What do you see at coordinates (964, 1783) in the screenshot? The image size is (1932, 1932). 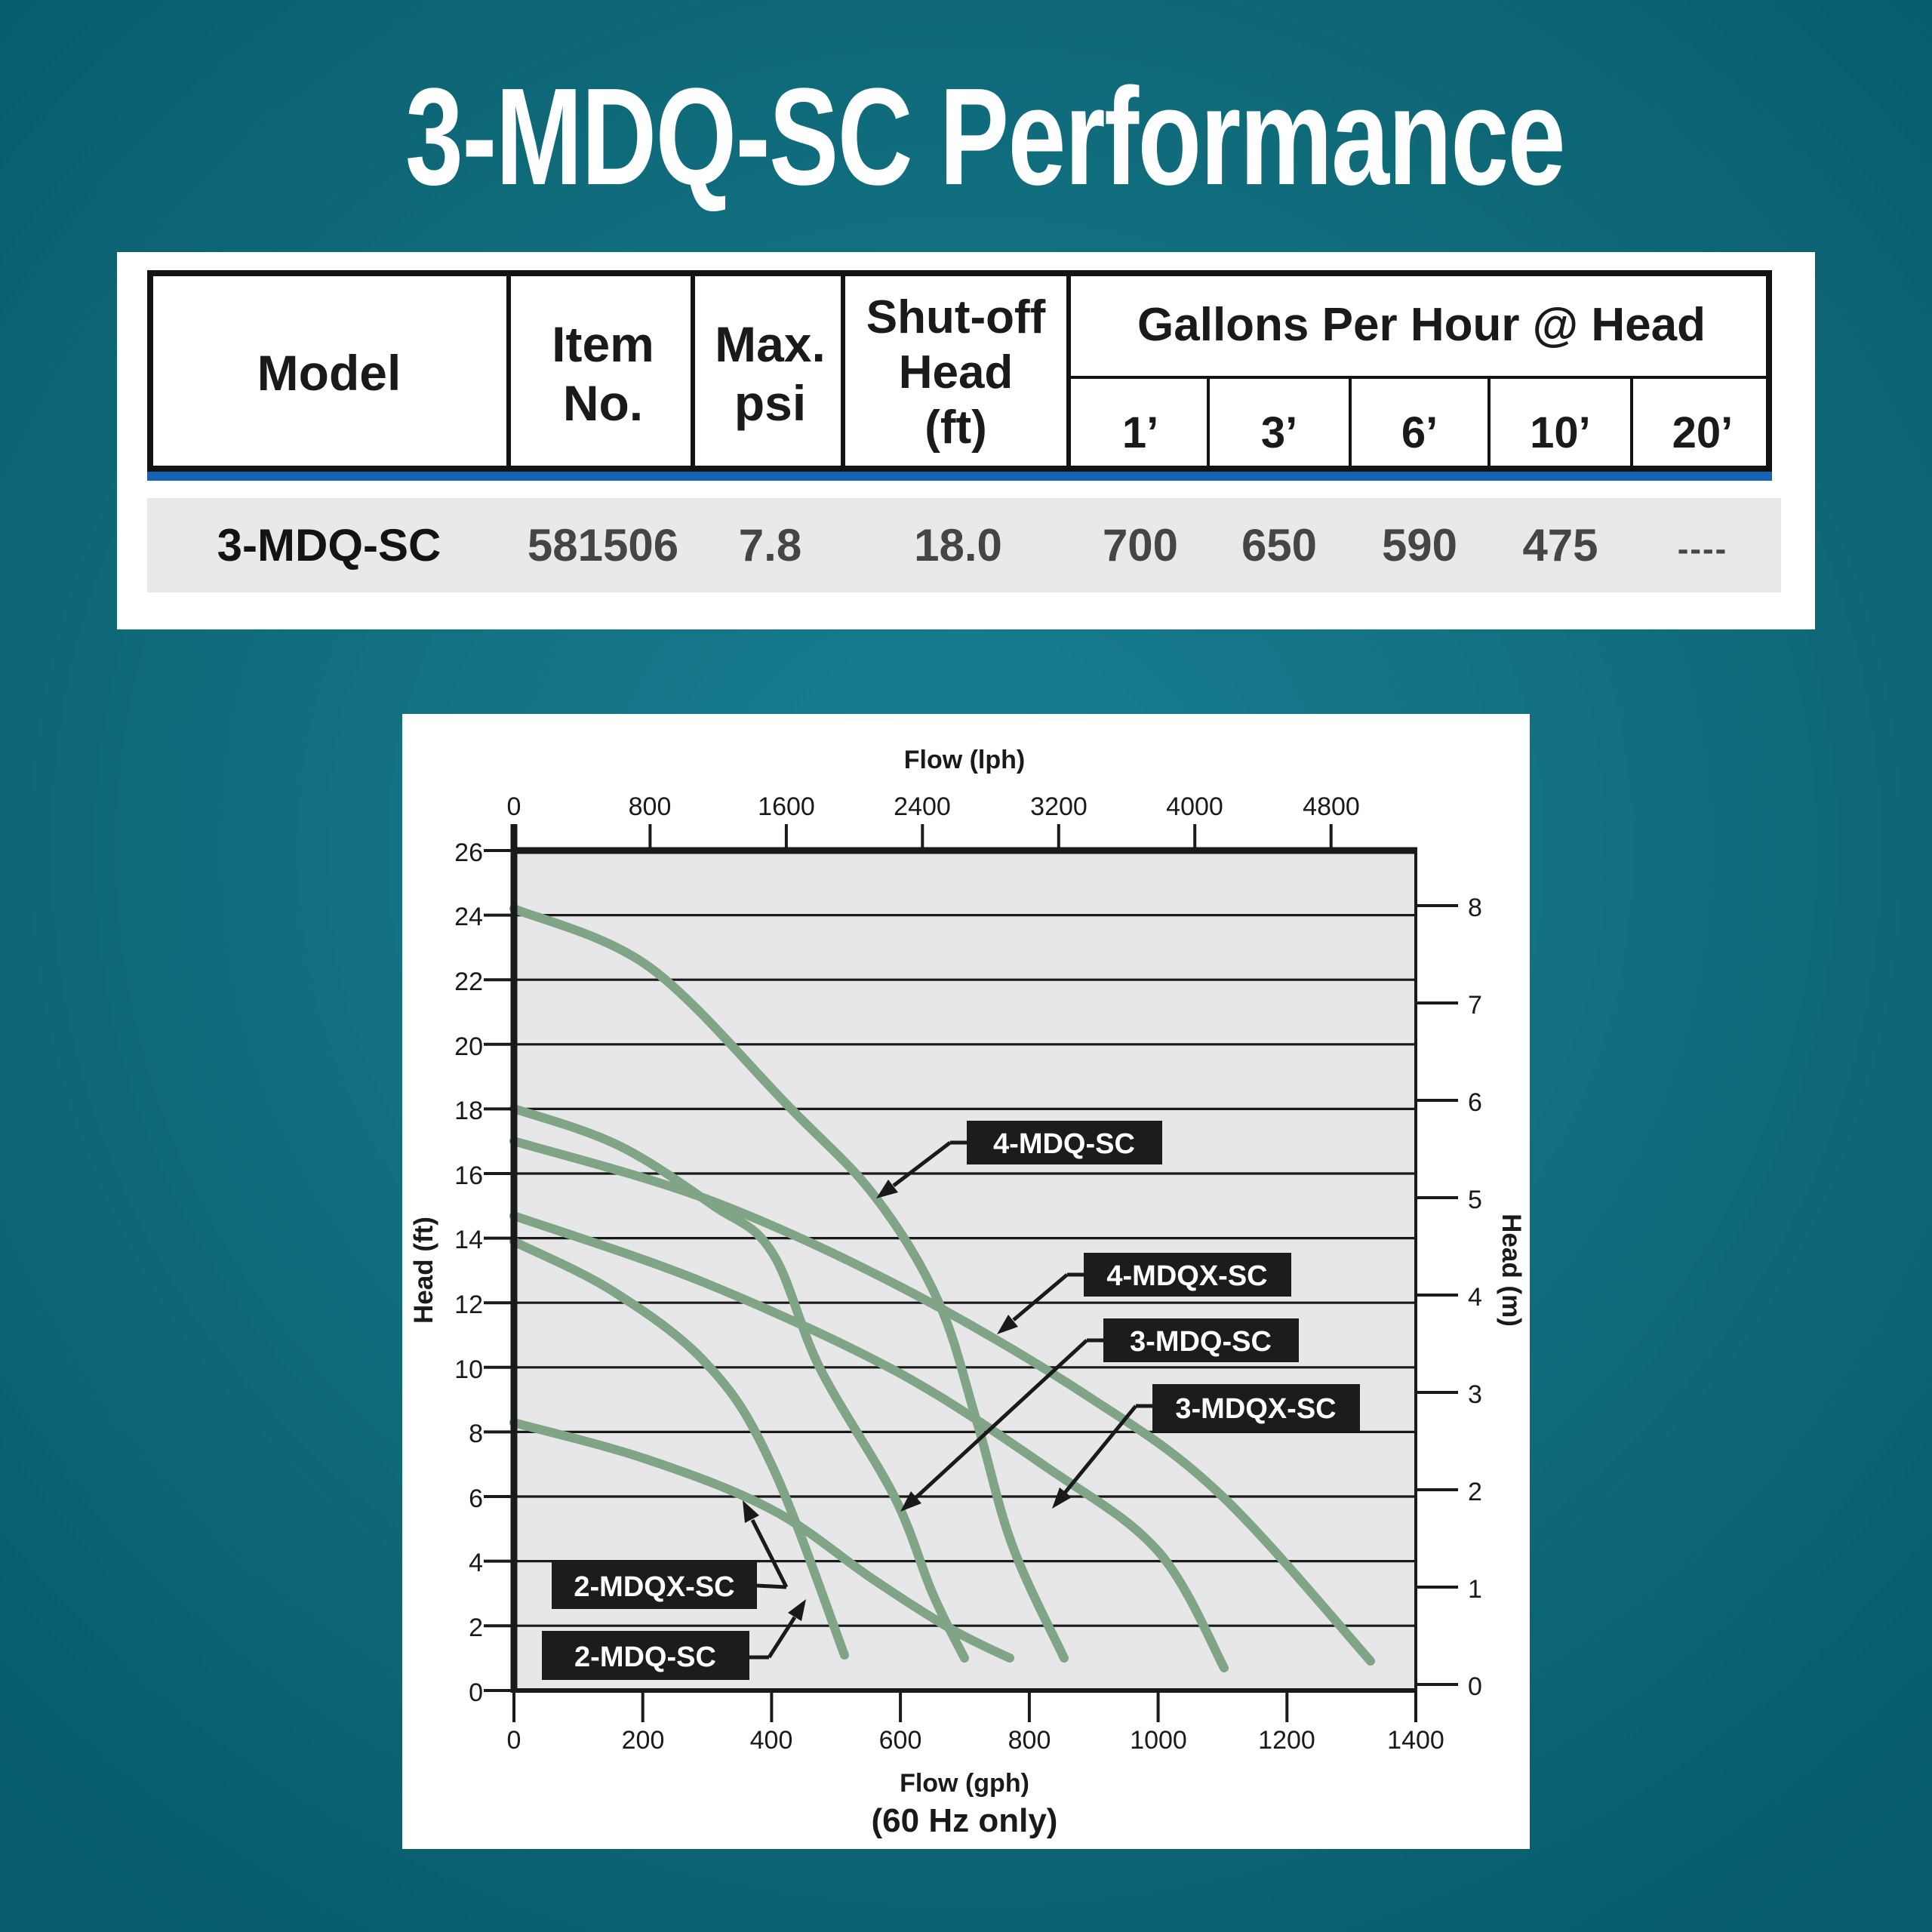 I see `svg-text: Flow (gph)` at bounding box center [964, 1783].